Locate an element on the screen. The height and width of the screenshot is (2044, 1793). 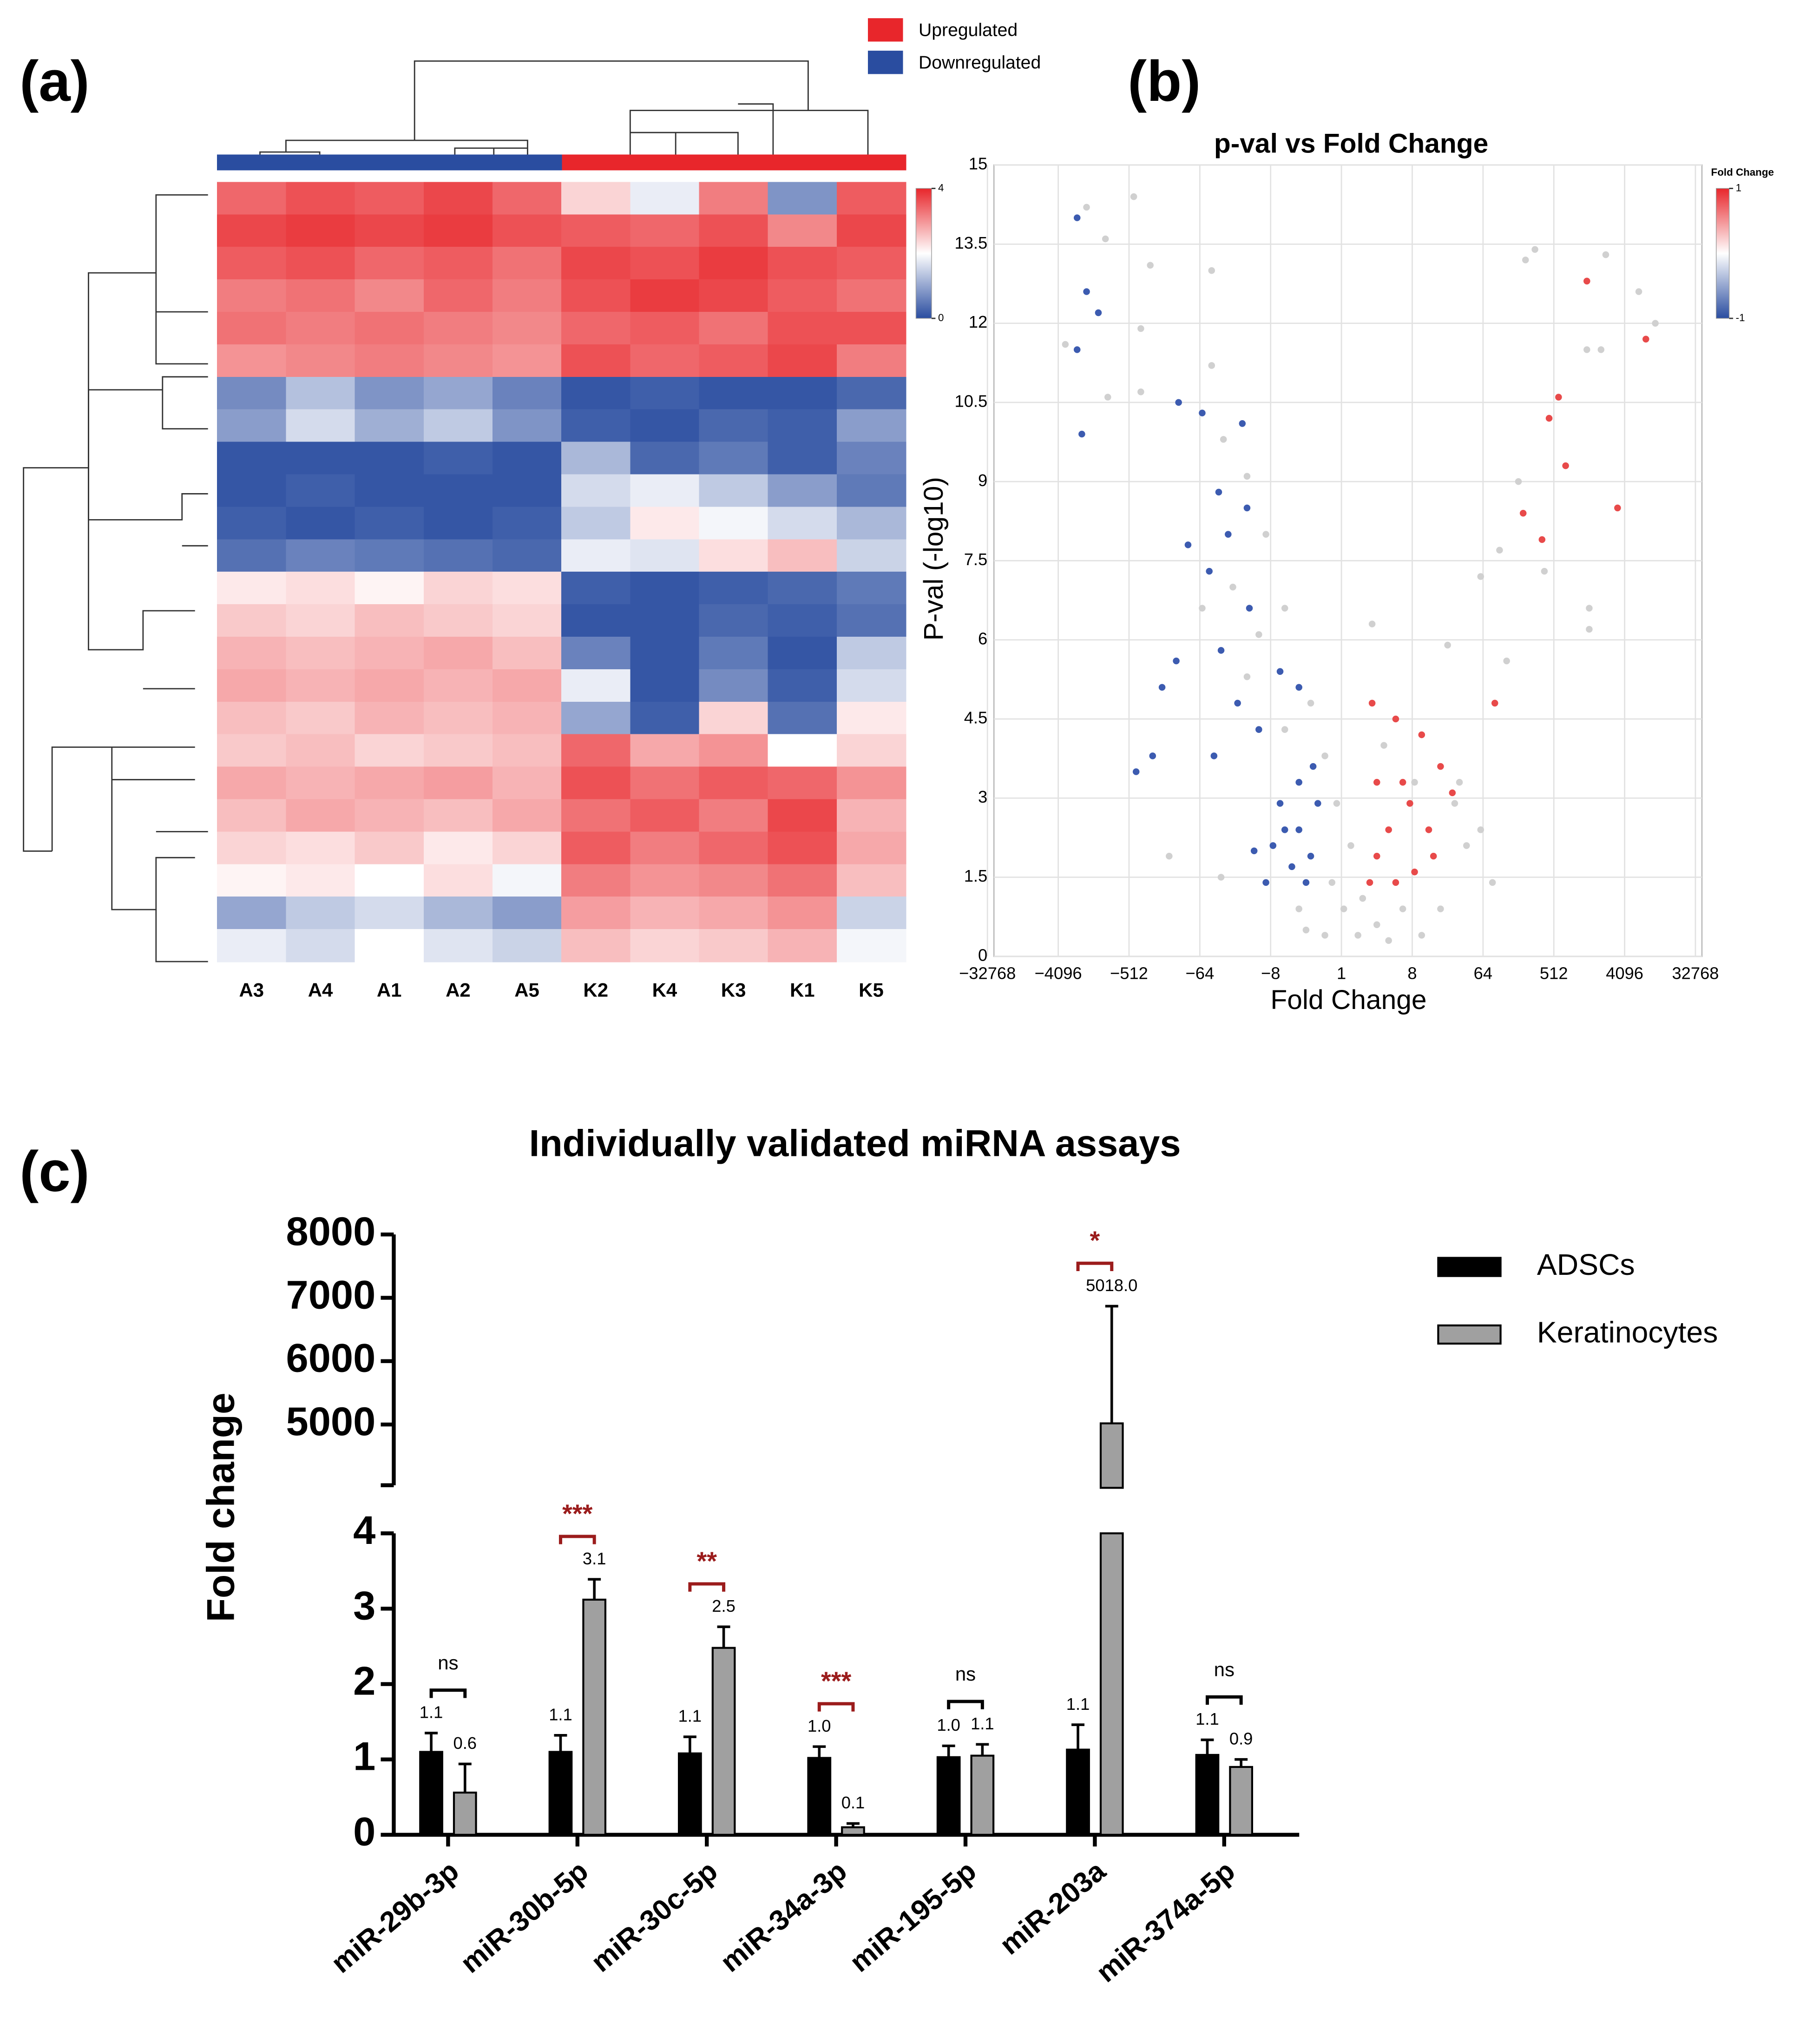
y-tick-label: 12 is located at coordinates (978, 321).